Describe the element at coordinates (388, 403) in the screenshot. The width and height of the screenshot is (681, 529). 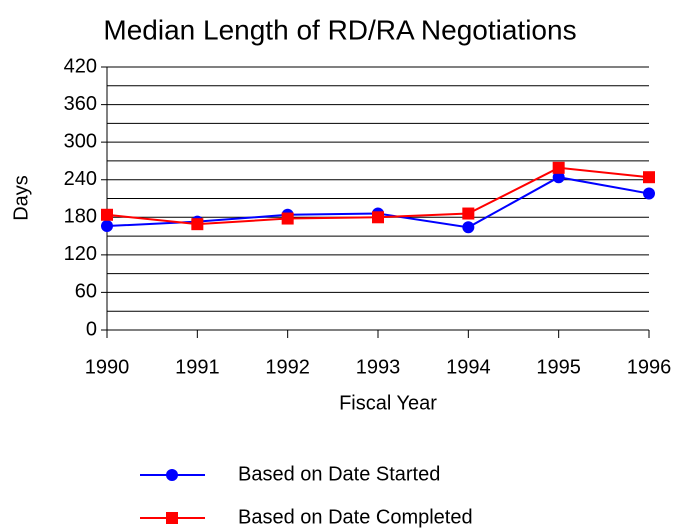
I see `x-axis-label: Fiscal Year` at that location.